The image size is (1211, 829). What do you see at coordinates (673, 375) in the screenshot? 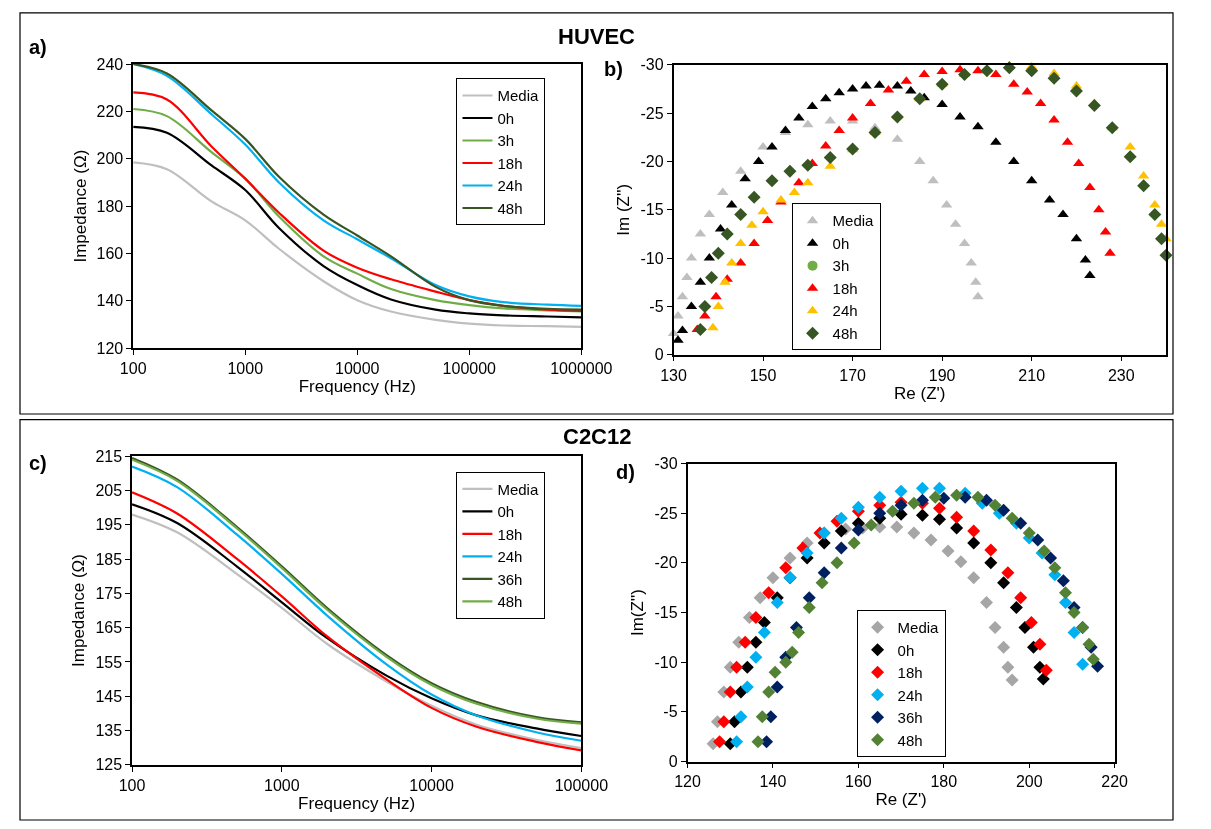
I see `x-tick-label: 130` at bounding box center [673, 375].